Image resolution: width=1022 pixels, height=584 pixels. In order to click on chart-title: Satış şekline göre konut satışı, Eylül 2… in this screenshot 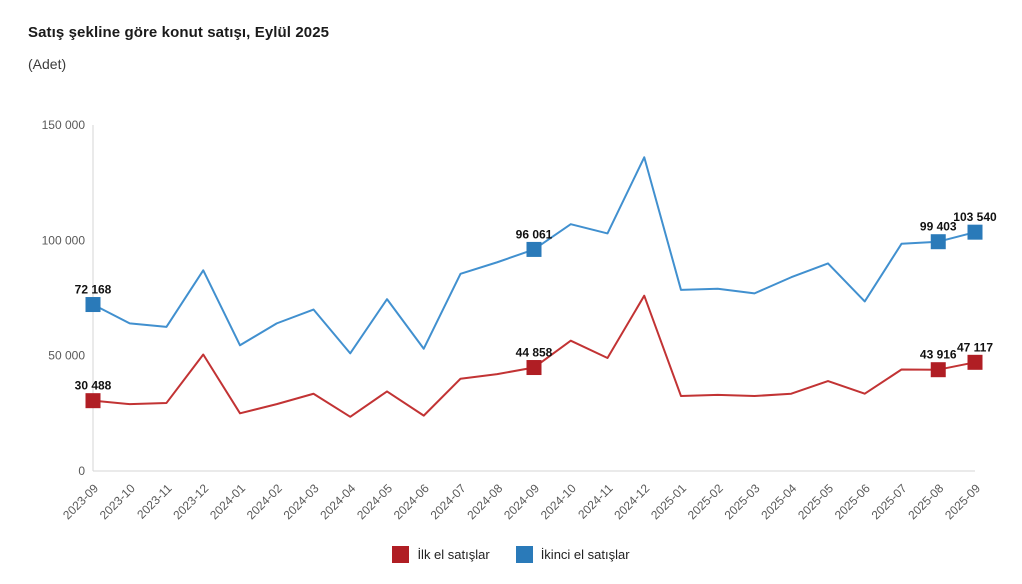, I will do `click(179, 32)`.